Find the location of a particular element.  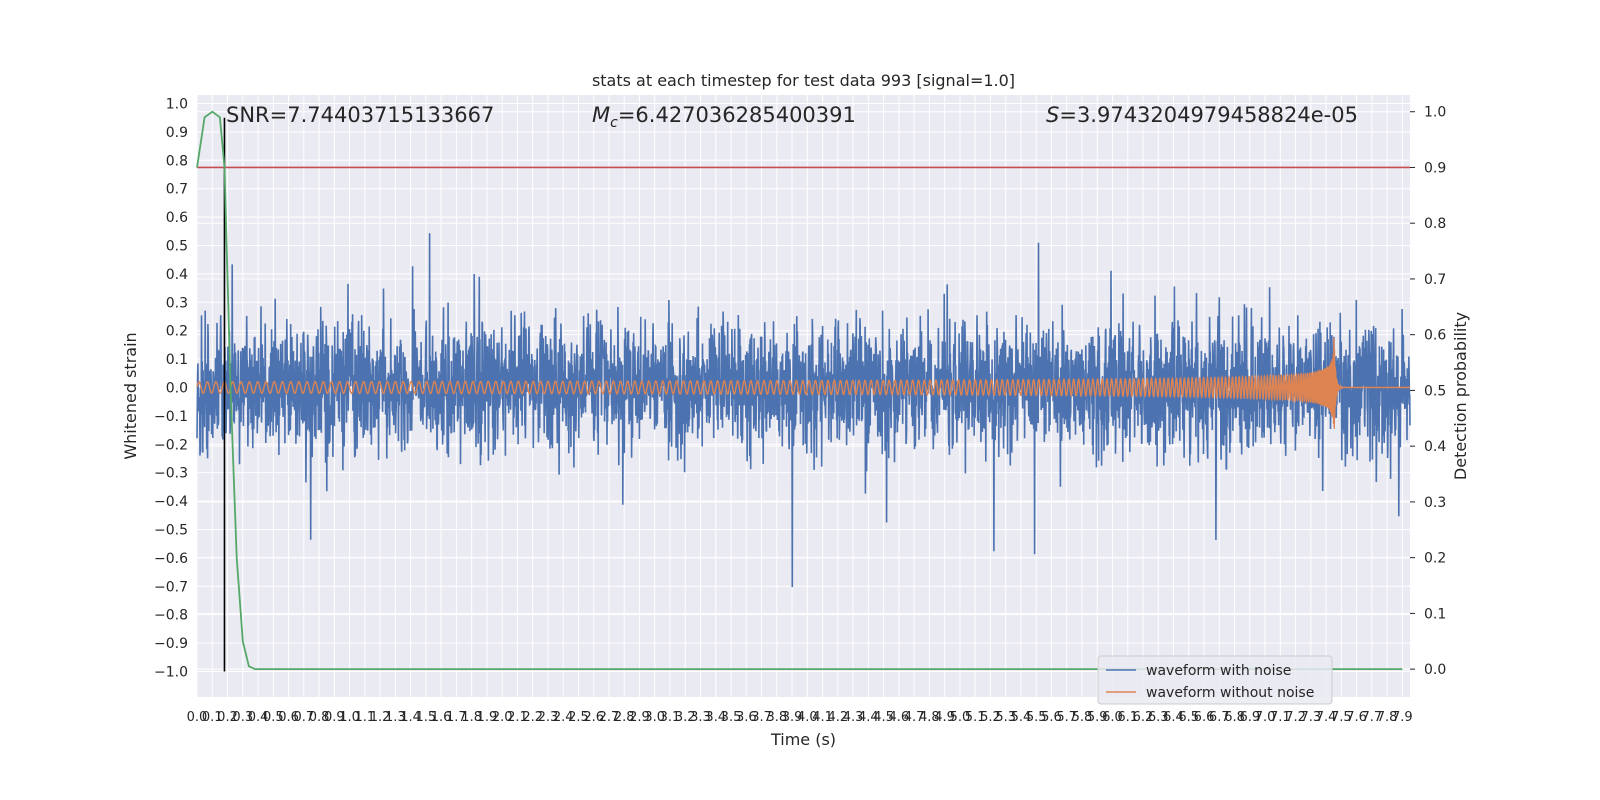

x-tick-label: 2.8 is located at coordinates (624, 717).